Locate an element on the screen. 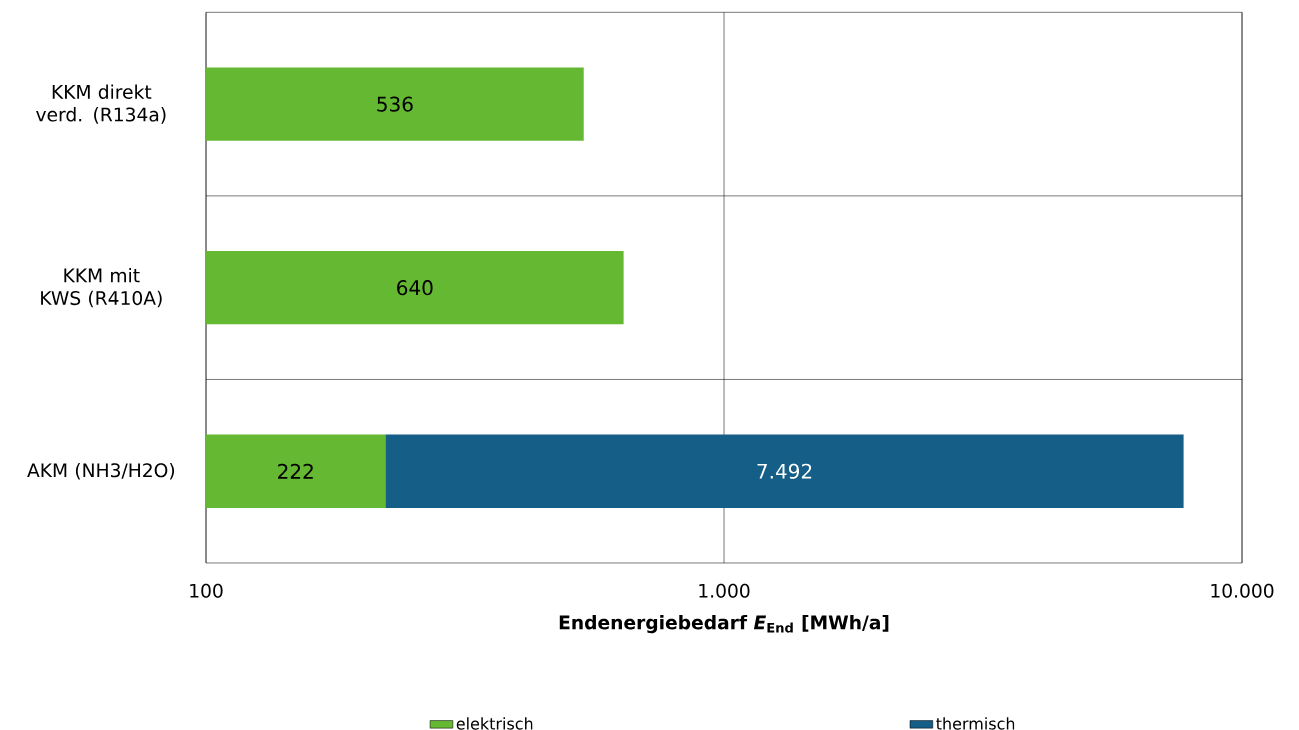 The width and height of the screenshot is (1299, 730). data-label: 536 is located at coordinates (395, 104).